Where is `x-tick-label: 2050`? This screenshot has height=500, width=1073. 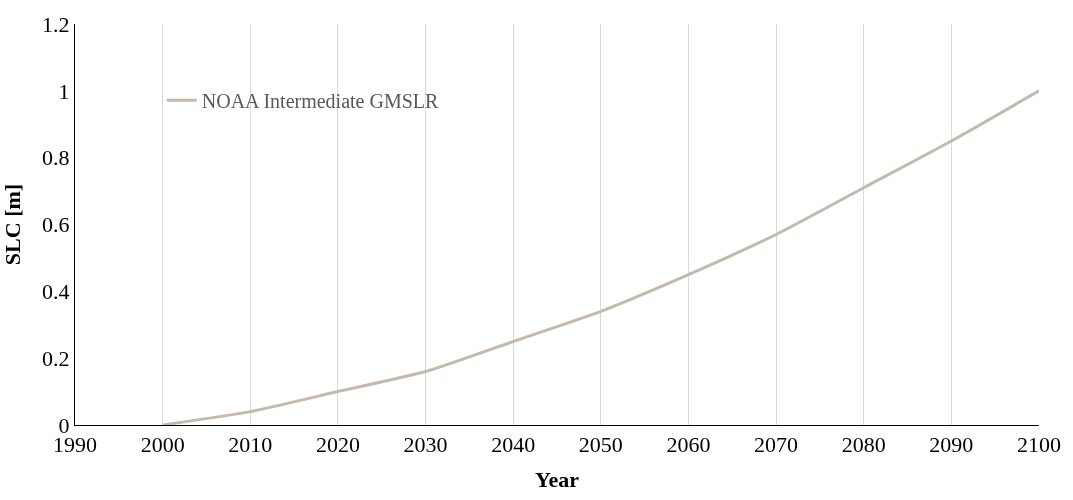 x-tick-label: 2050 is located at coordinates (600, 445).